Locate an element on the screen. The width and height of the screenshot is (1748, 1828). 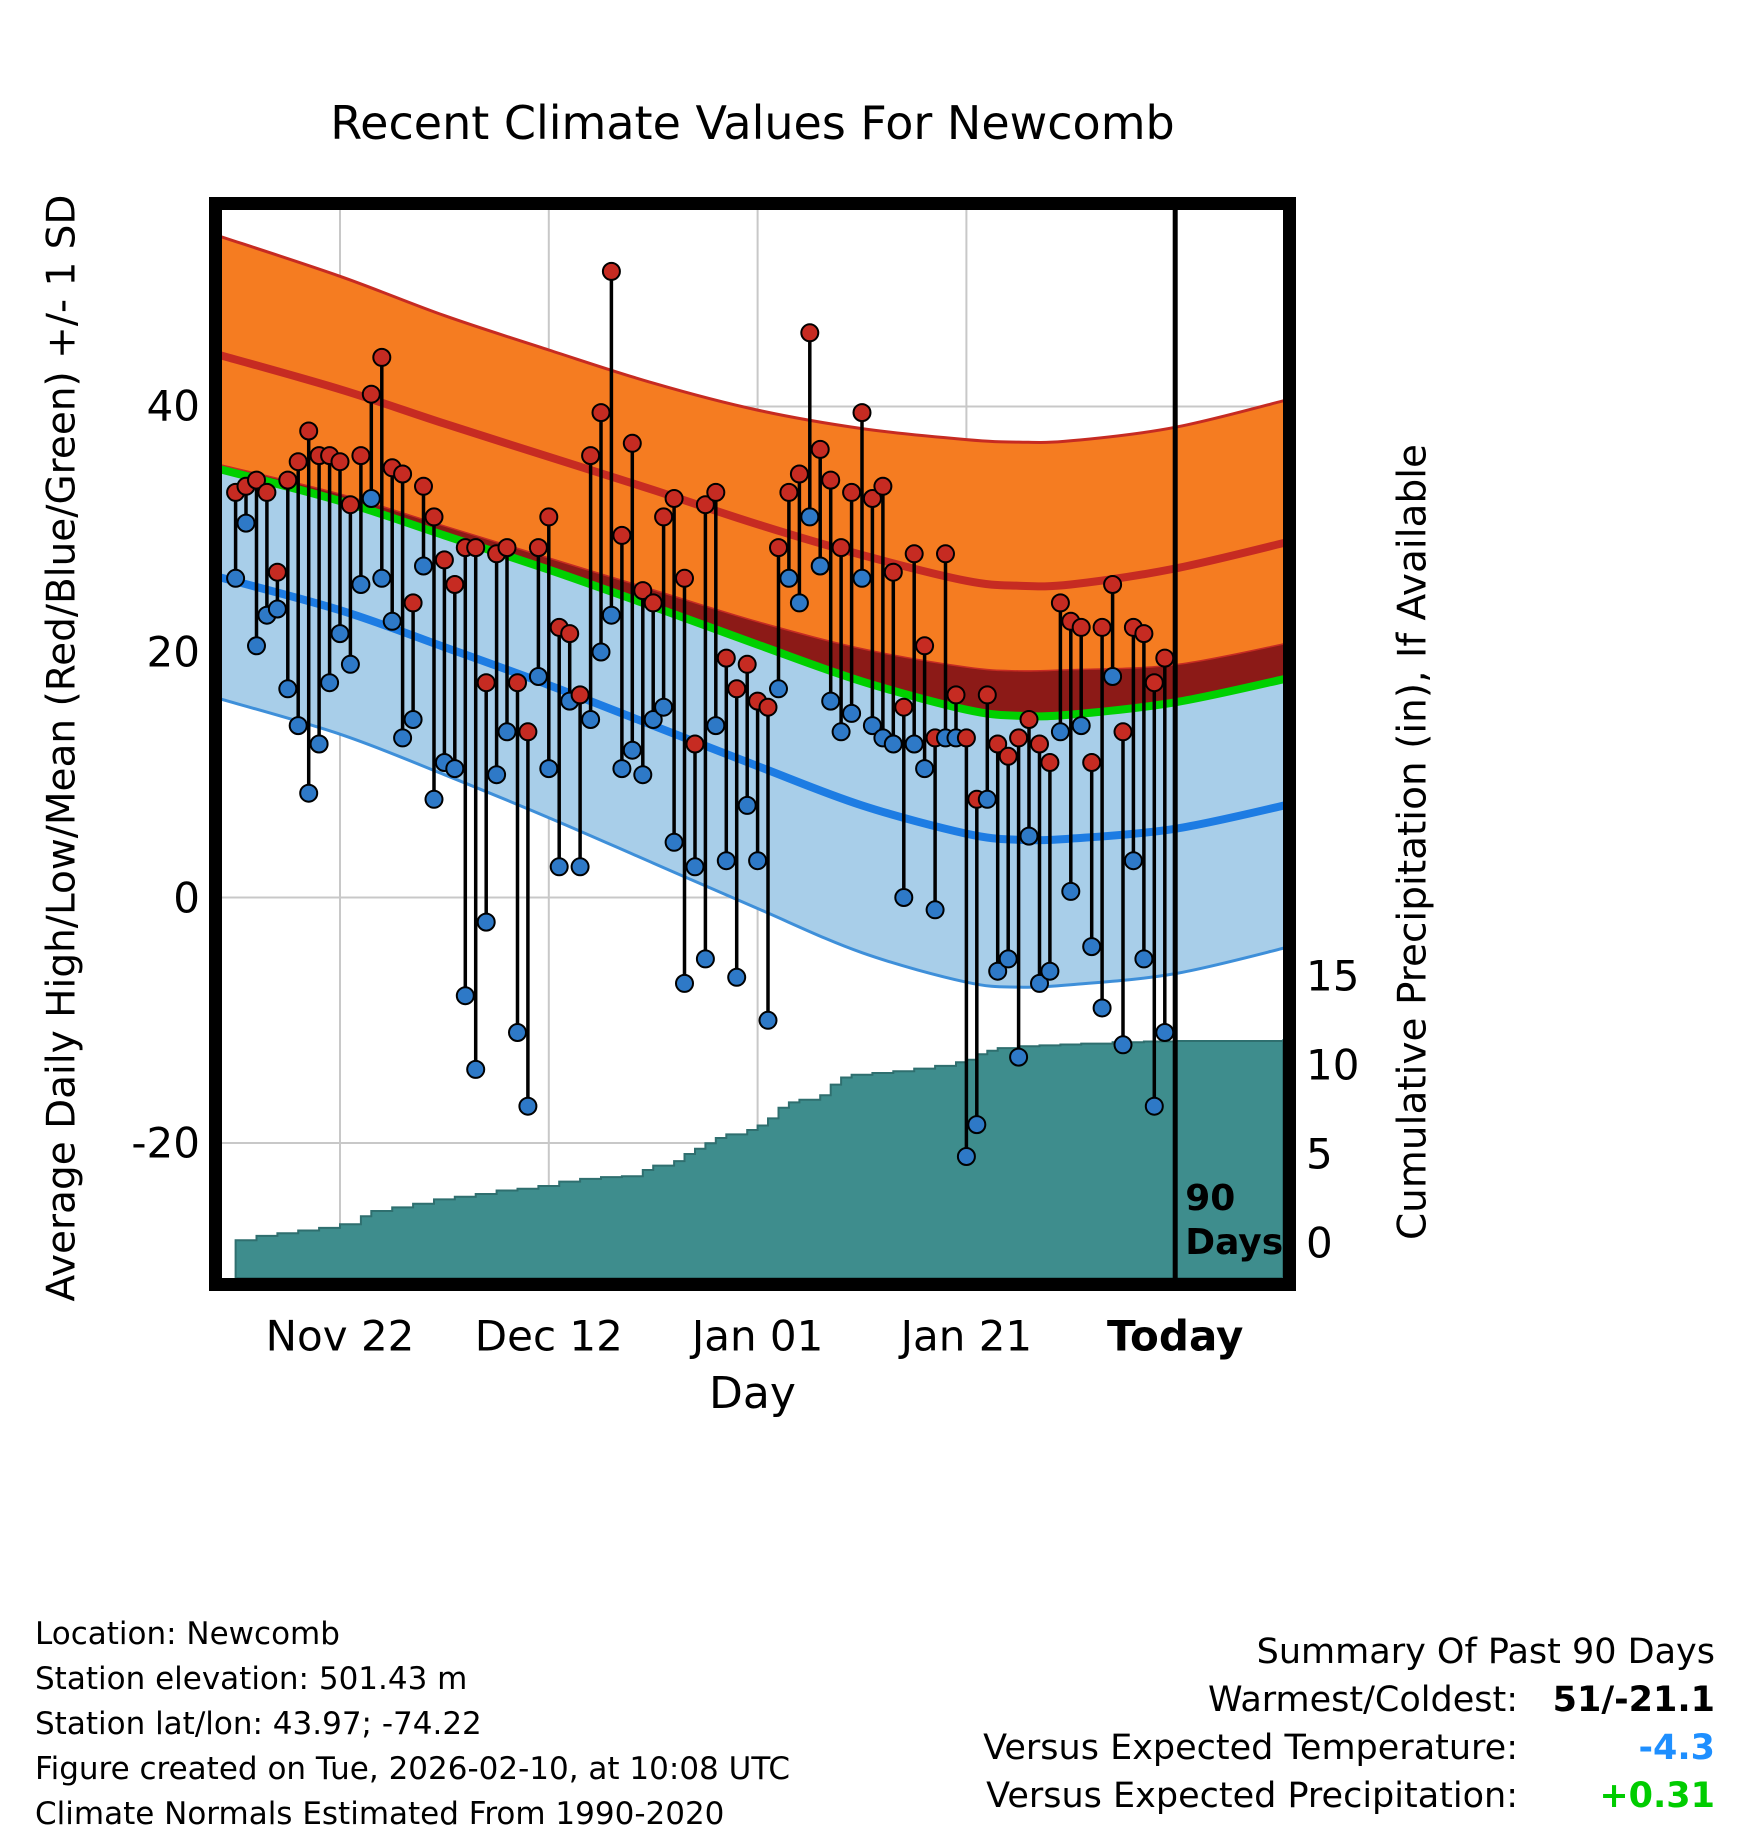
summary-row: Versus Expected Temperature: -4.3 is located at coordinates (1349, 1748).